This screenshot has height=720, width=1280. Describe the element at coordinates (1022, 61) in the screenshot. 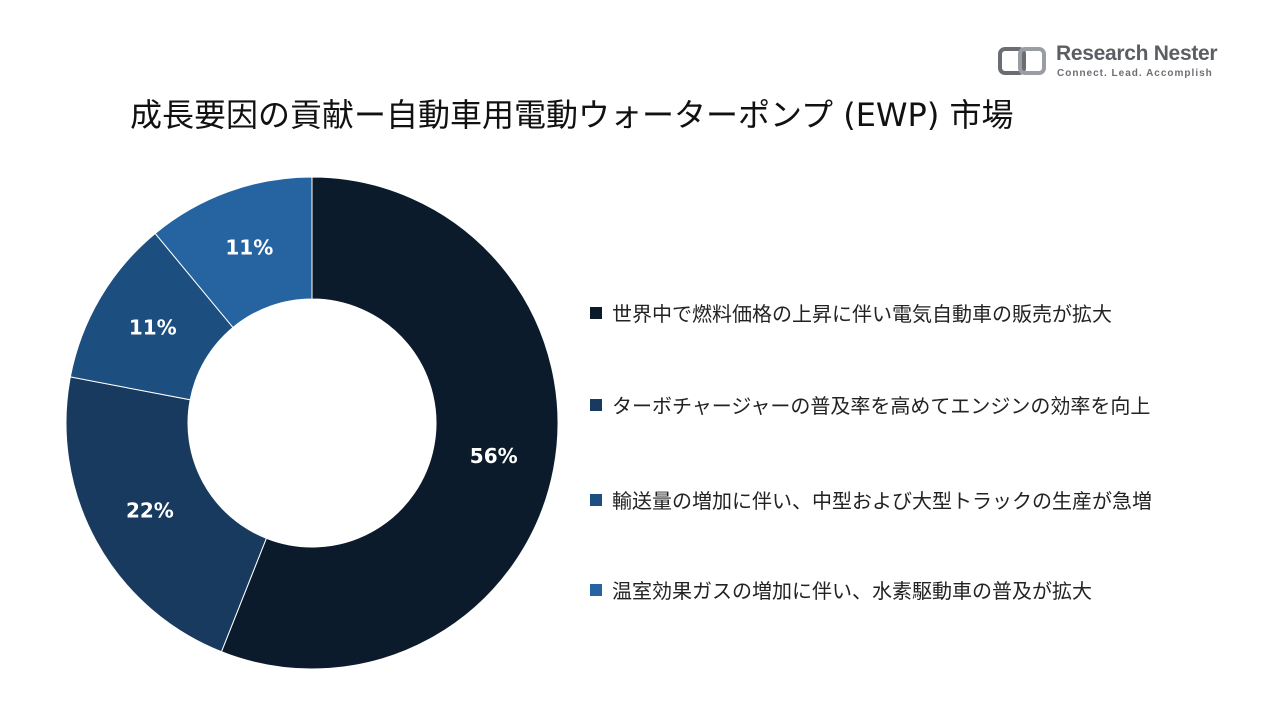

I see `research-nester-logo-icon` at that location.